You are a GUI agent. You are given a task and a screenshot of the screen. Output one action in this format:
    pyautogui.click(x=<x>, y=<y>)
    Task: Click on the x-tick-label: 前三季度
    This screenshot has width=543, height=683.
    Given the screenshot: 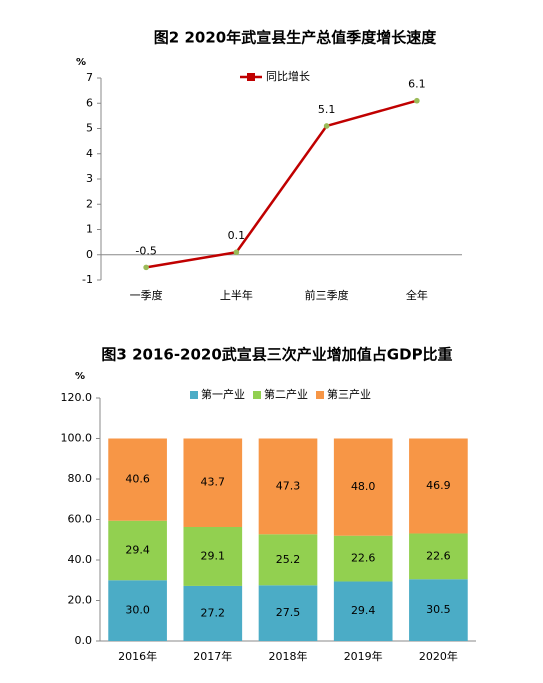 What is the action you would take?
    pyautogui.click(x=327, y=295)
    